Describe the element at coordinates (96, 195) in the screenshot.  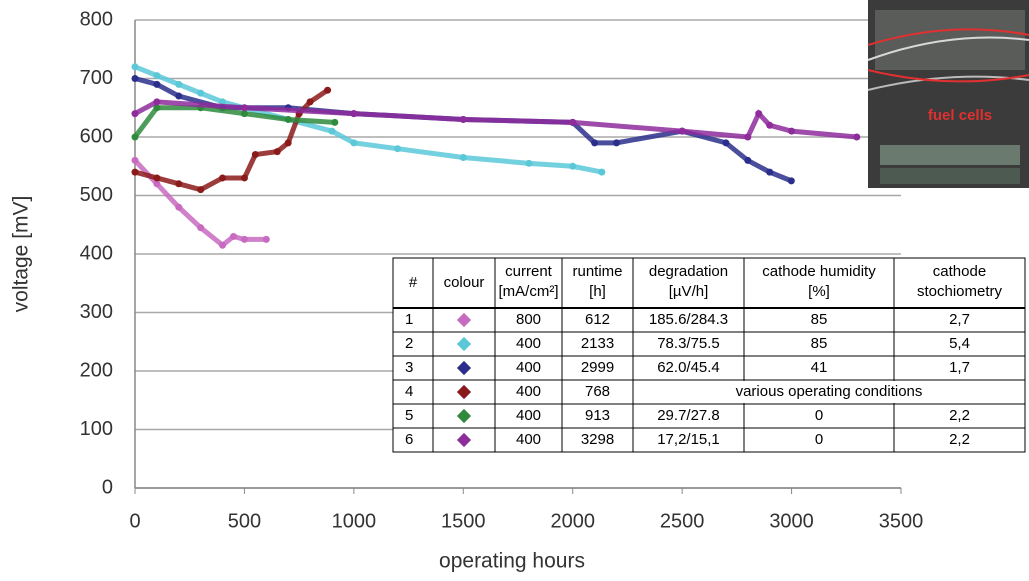
I see `y-tick-label: 500` at that location.